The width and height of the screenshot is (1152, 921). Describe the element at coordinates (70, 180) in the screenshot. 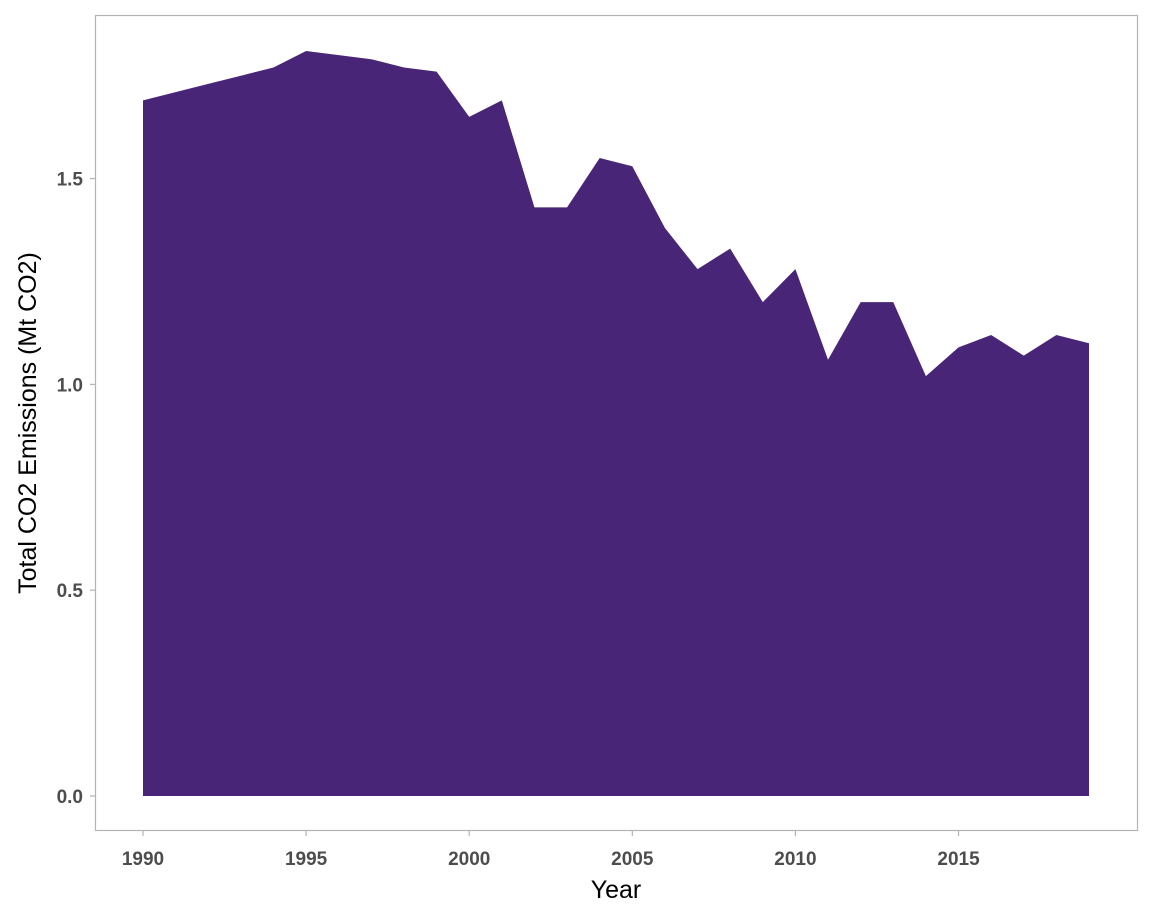

I see `y-tick-label: 1.5` at that location.